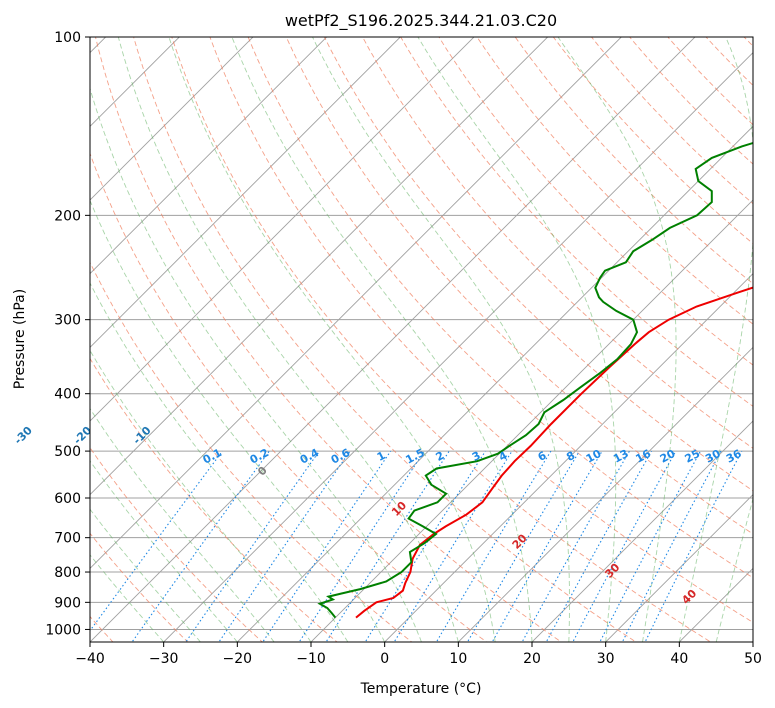  I want to click on y-tick-label: 100, so click(67, 38).